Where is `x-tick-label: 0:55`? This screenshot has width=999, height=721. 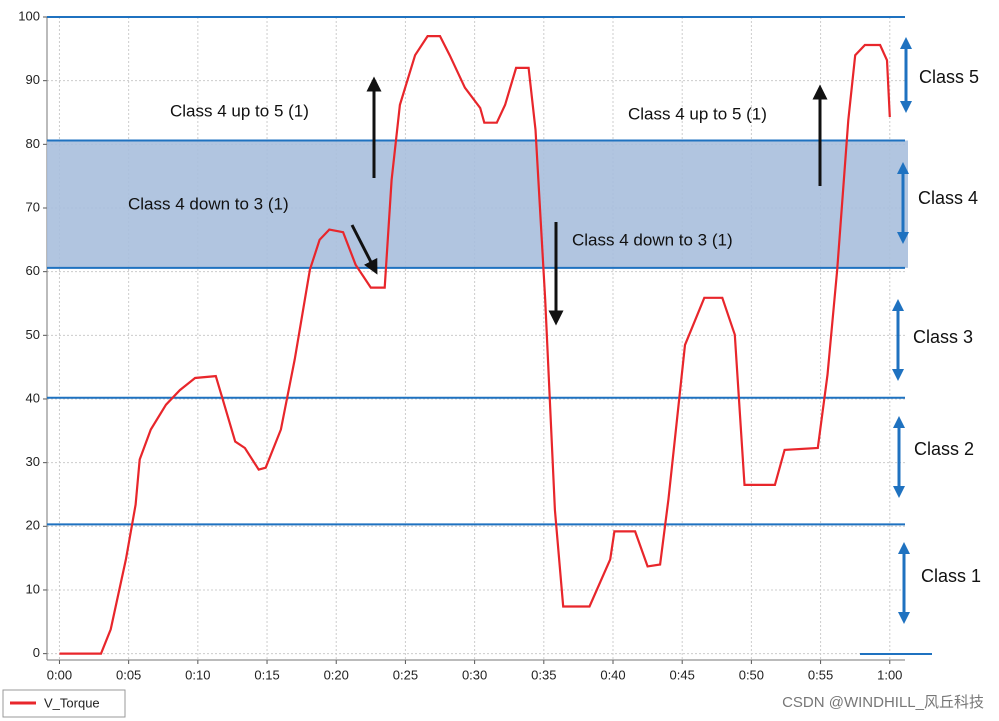 x-tick-label: 0:55 is located at coordinates (820, 674).